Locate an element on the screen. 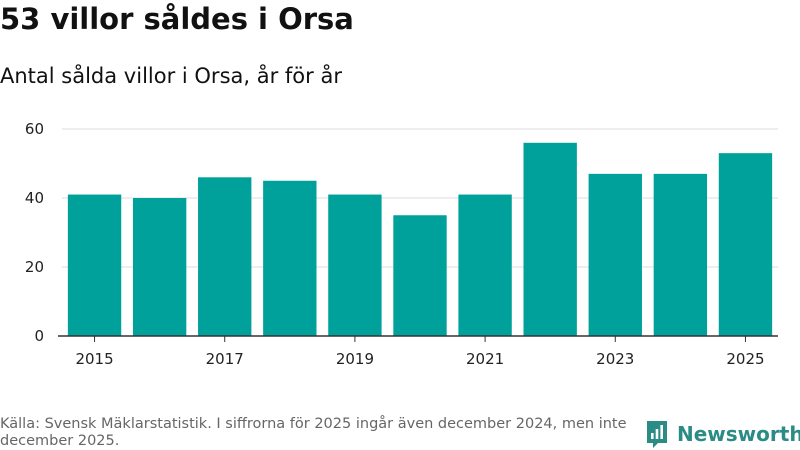  y-axis-ticks: 0 20 40 60 is located at coordinates (34, 232).